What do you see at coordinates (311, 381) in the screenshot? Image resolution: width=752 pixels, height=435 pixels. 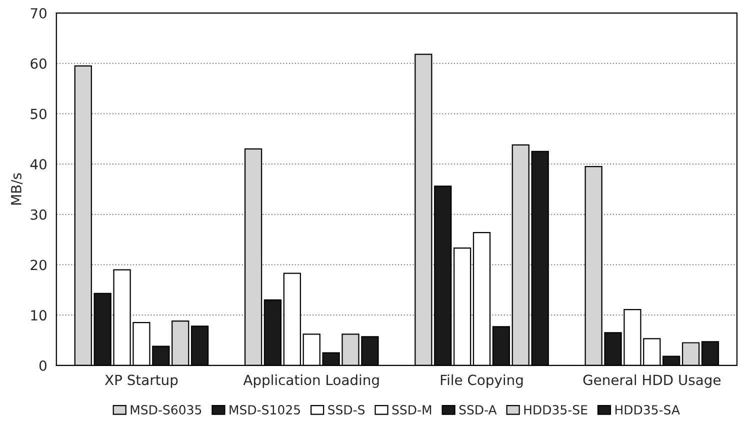 I see `x-tick-label: Application Loading` at bounding box center [311, 381].